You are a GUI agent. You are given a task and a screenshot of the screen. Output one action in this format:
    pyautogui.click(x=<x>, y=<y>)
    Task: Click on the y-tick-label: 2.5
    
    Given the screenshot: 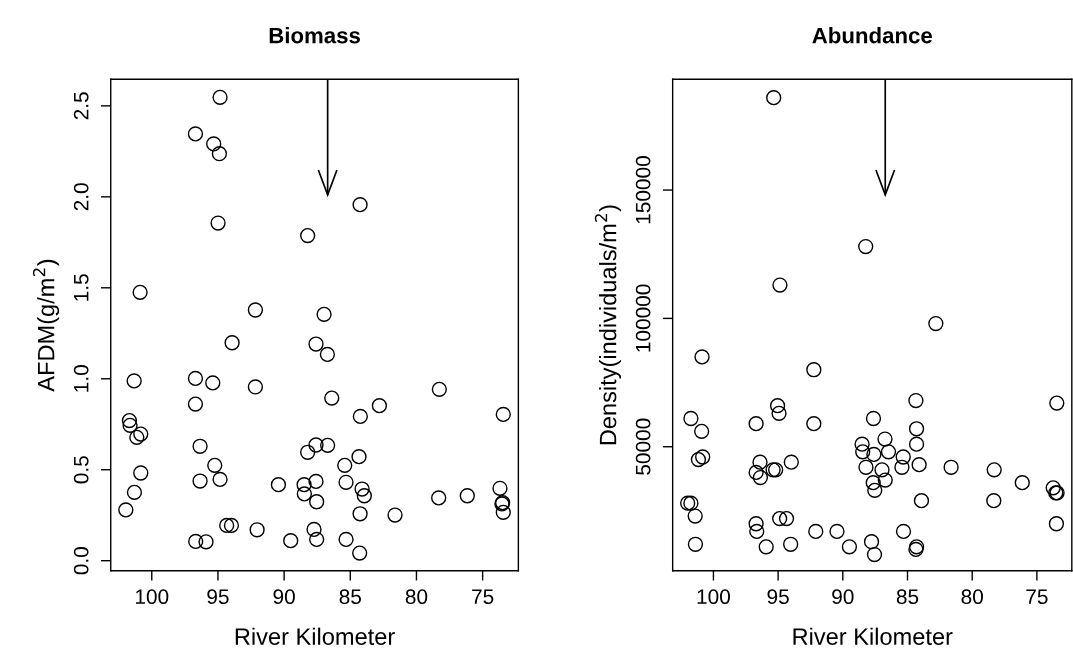 What is the action you would take?
    pyautogui.click(x=81, y=106)
    